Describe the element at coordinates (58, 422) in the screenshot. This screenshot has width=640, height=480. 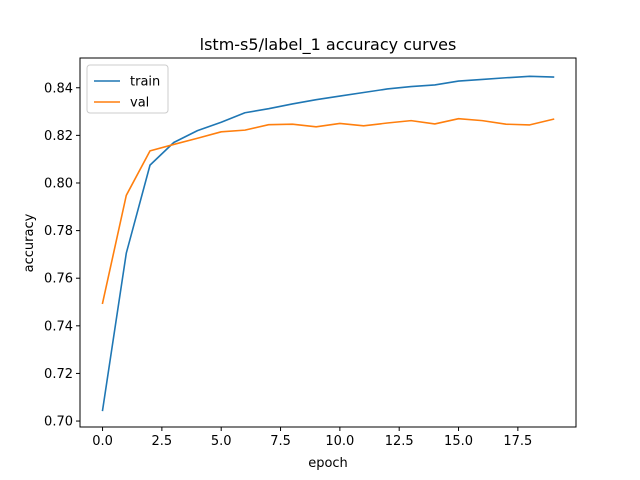
I see `y-tick-label: 0.70` at that location.